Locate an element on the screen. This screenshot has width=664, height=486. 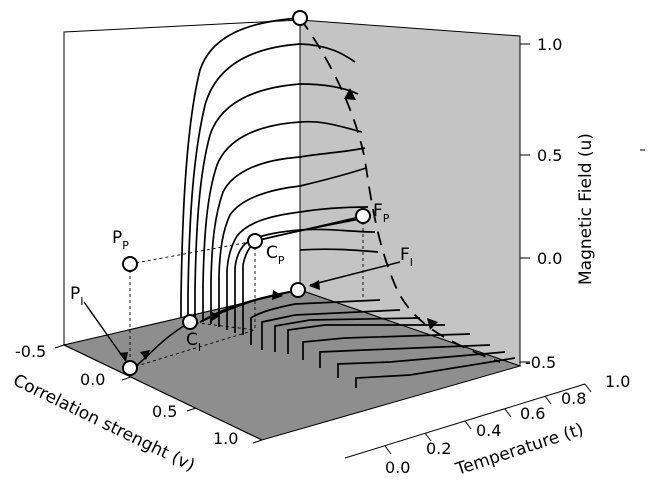
marker-fp is located at coordinates (363, 216).